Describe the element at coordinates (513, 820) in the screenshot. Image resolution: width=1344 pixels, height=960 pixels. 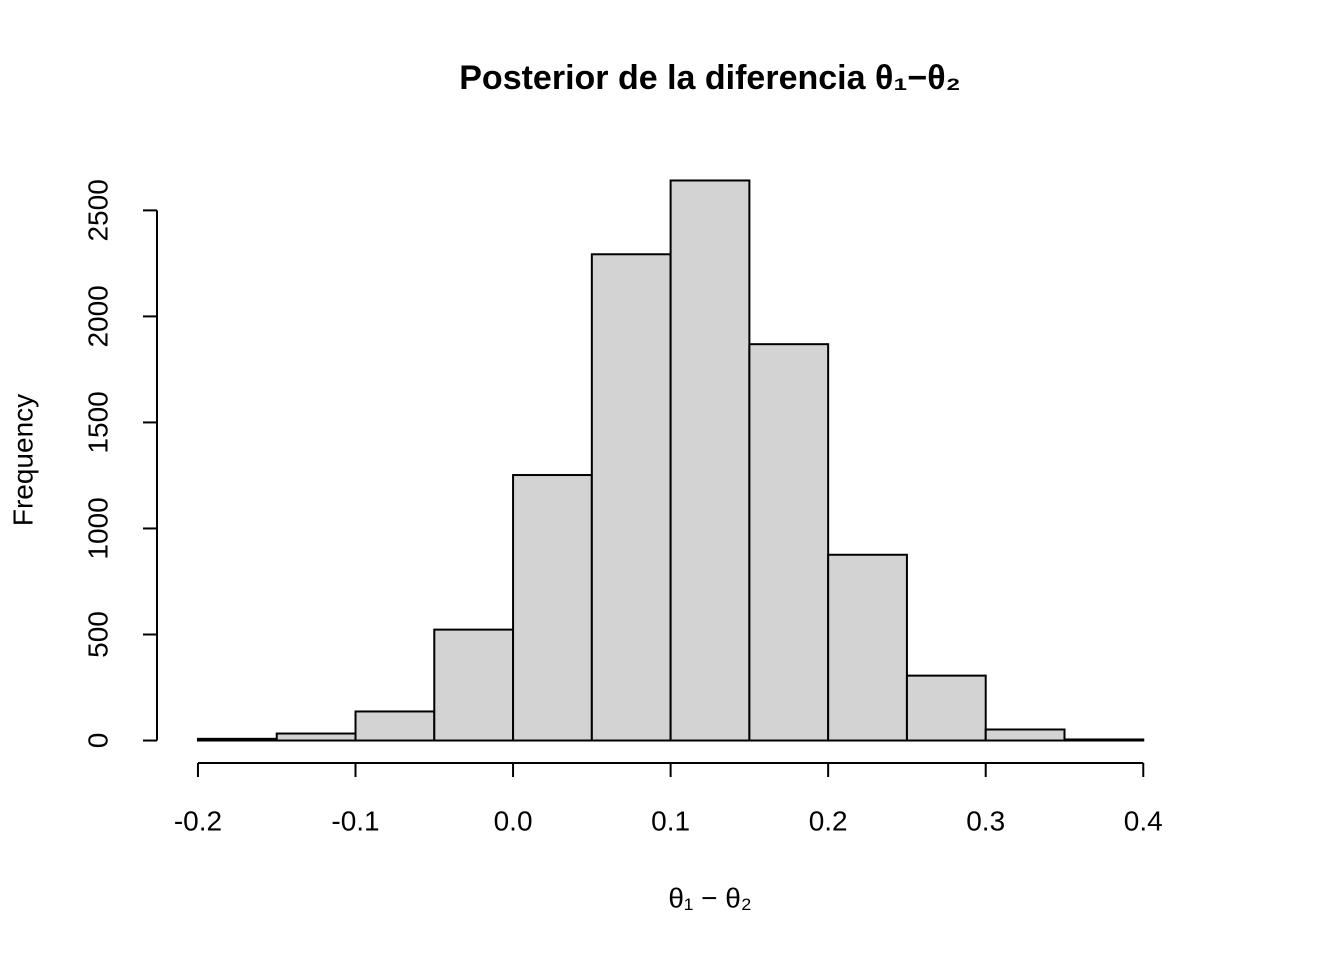
I see `x-tick-label: 0.0` at that location.